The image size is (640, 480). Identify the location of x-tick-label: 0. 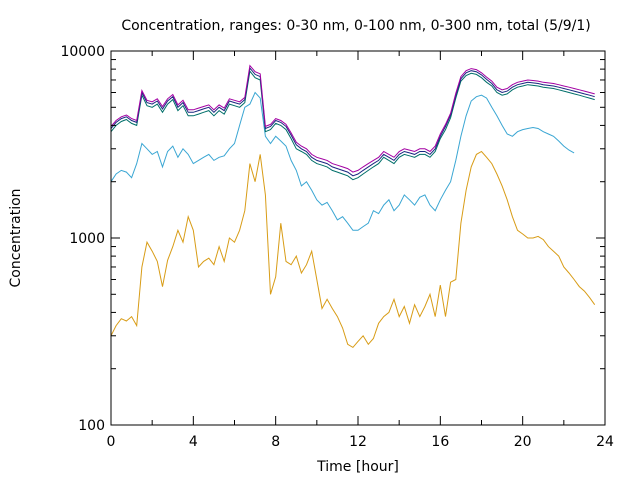
(111, 442).